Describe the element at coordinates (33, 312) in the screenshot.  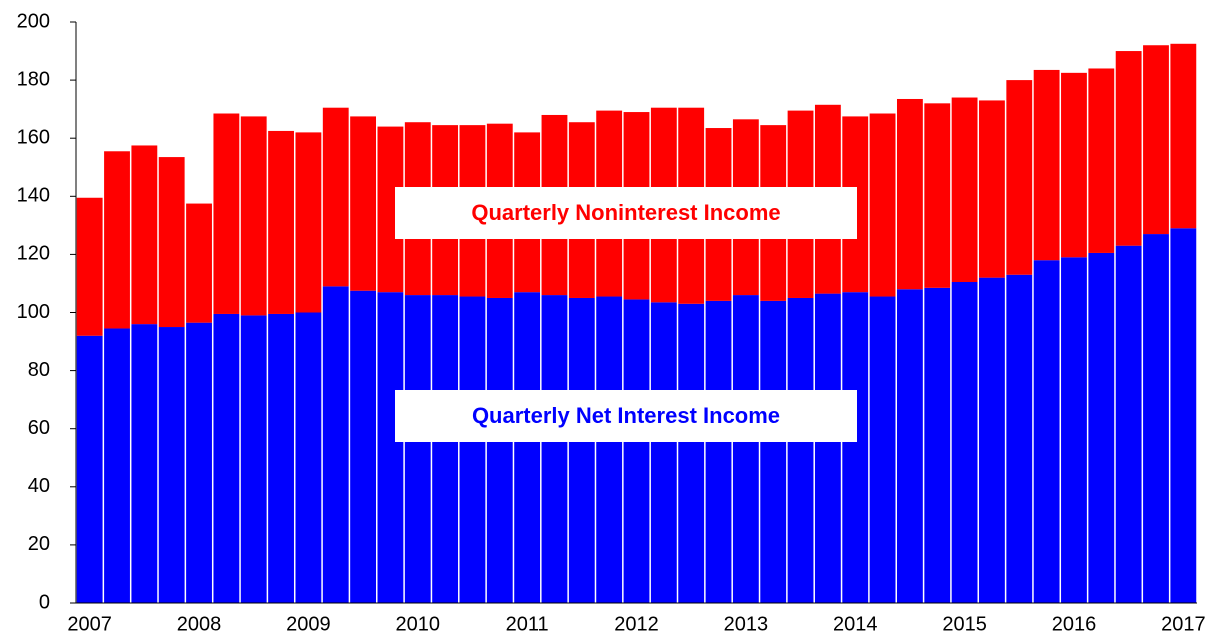
I see `y-tick-label: 100` at that location.